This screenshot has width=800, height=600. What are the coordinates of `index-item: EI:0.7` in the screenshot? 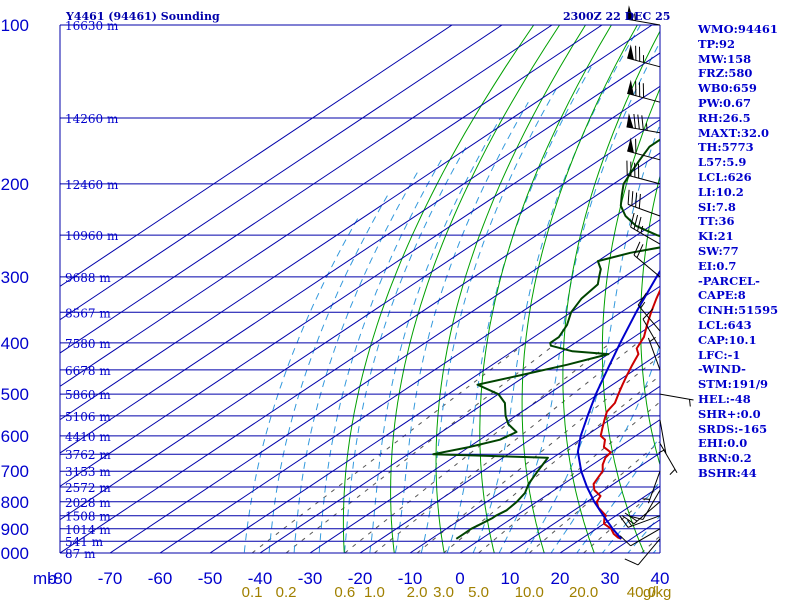 It's located at (717, 265).